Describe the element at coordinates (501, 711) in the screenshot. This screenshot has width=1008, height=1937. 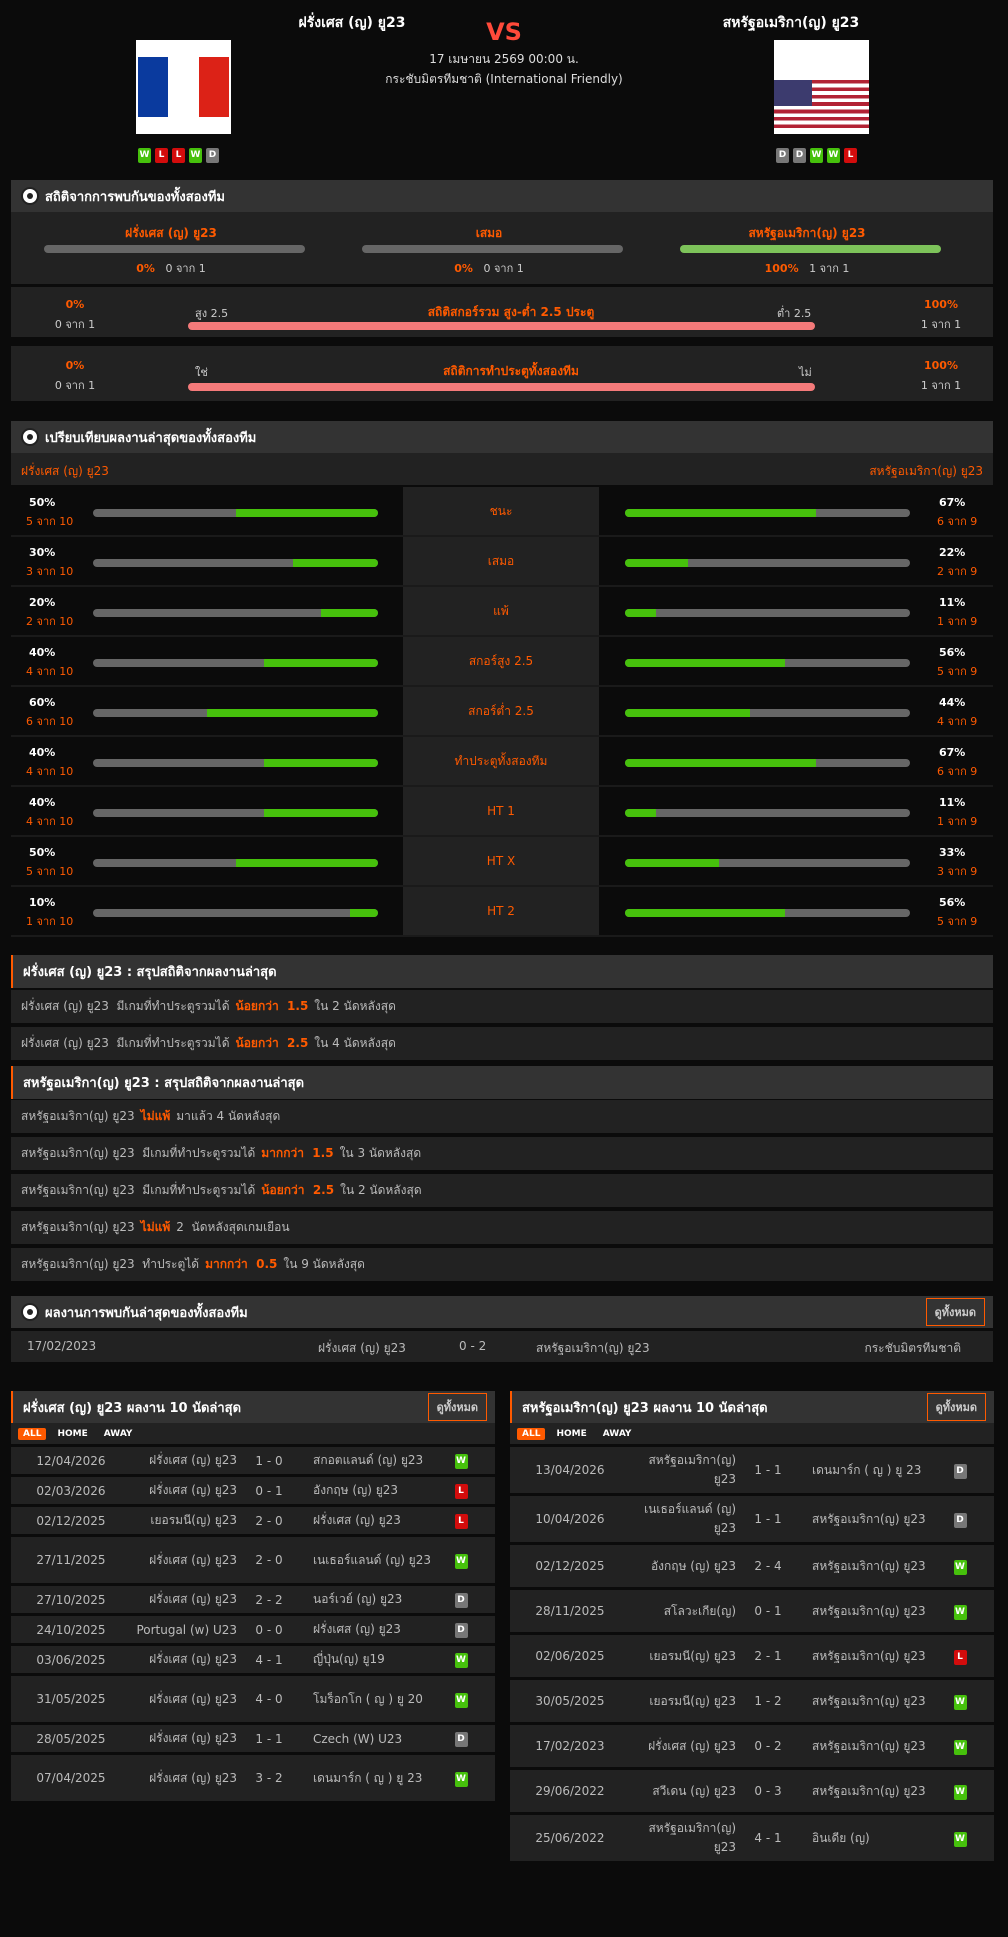
I see `stat-label: สกอร์ต่ำ 2.5` at that location.